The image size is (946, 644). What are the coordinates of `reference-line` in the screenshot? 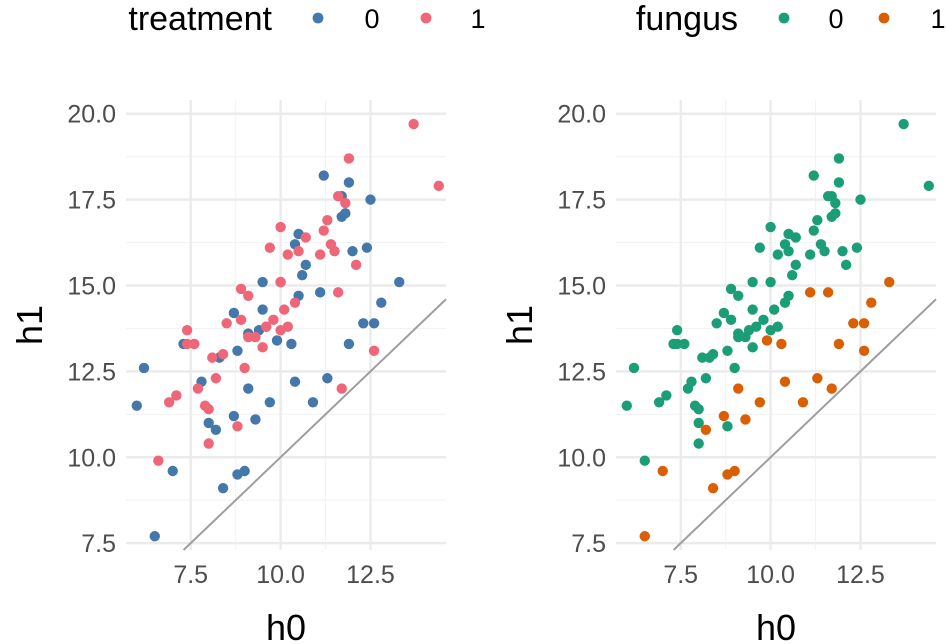 It's located at (804, 424).